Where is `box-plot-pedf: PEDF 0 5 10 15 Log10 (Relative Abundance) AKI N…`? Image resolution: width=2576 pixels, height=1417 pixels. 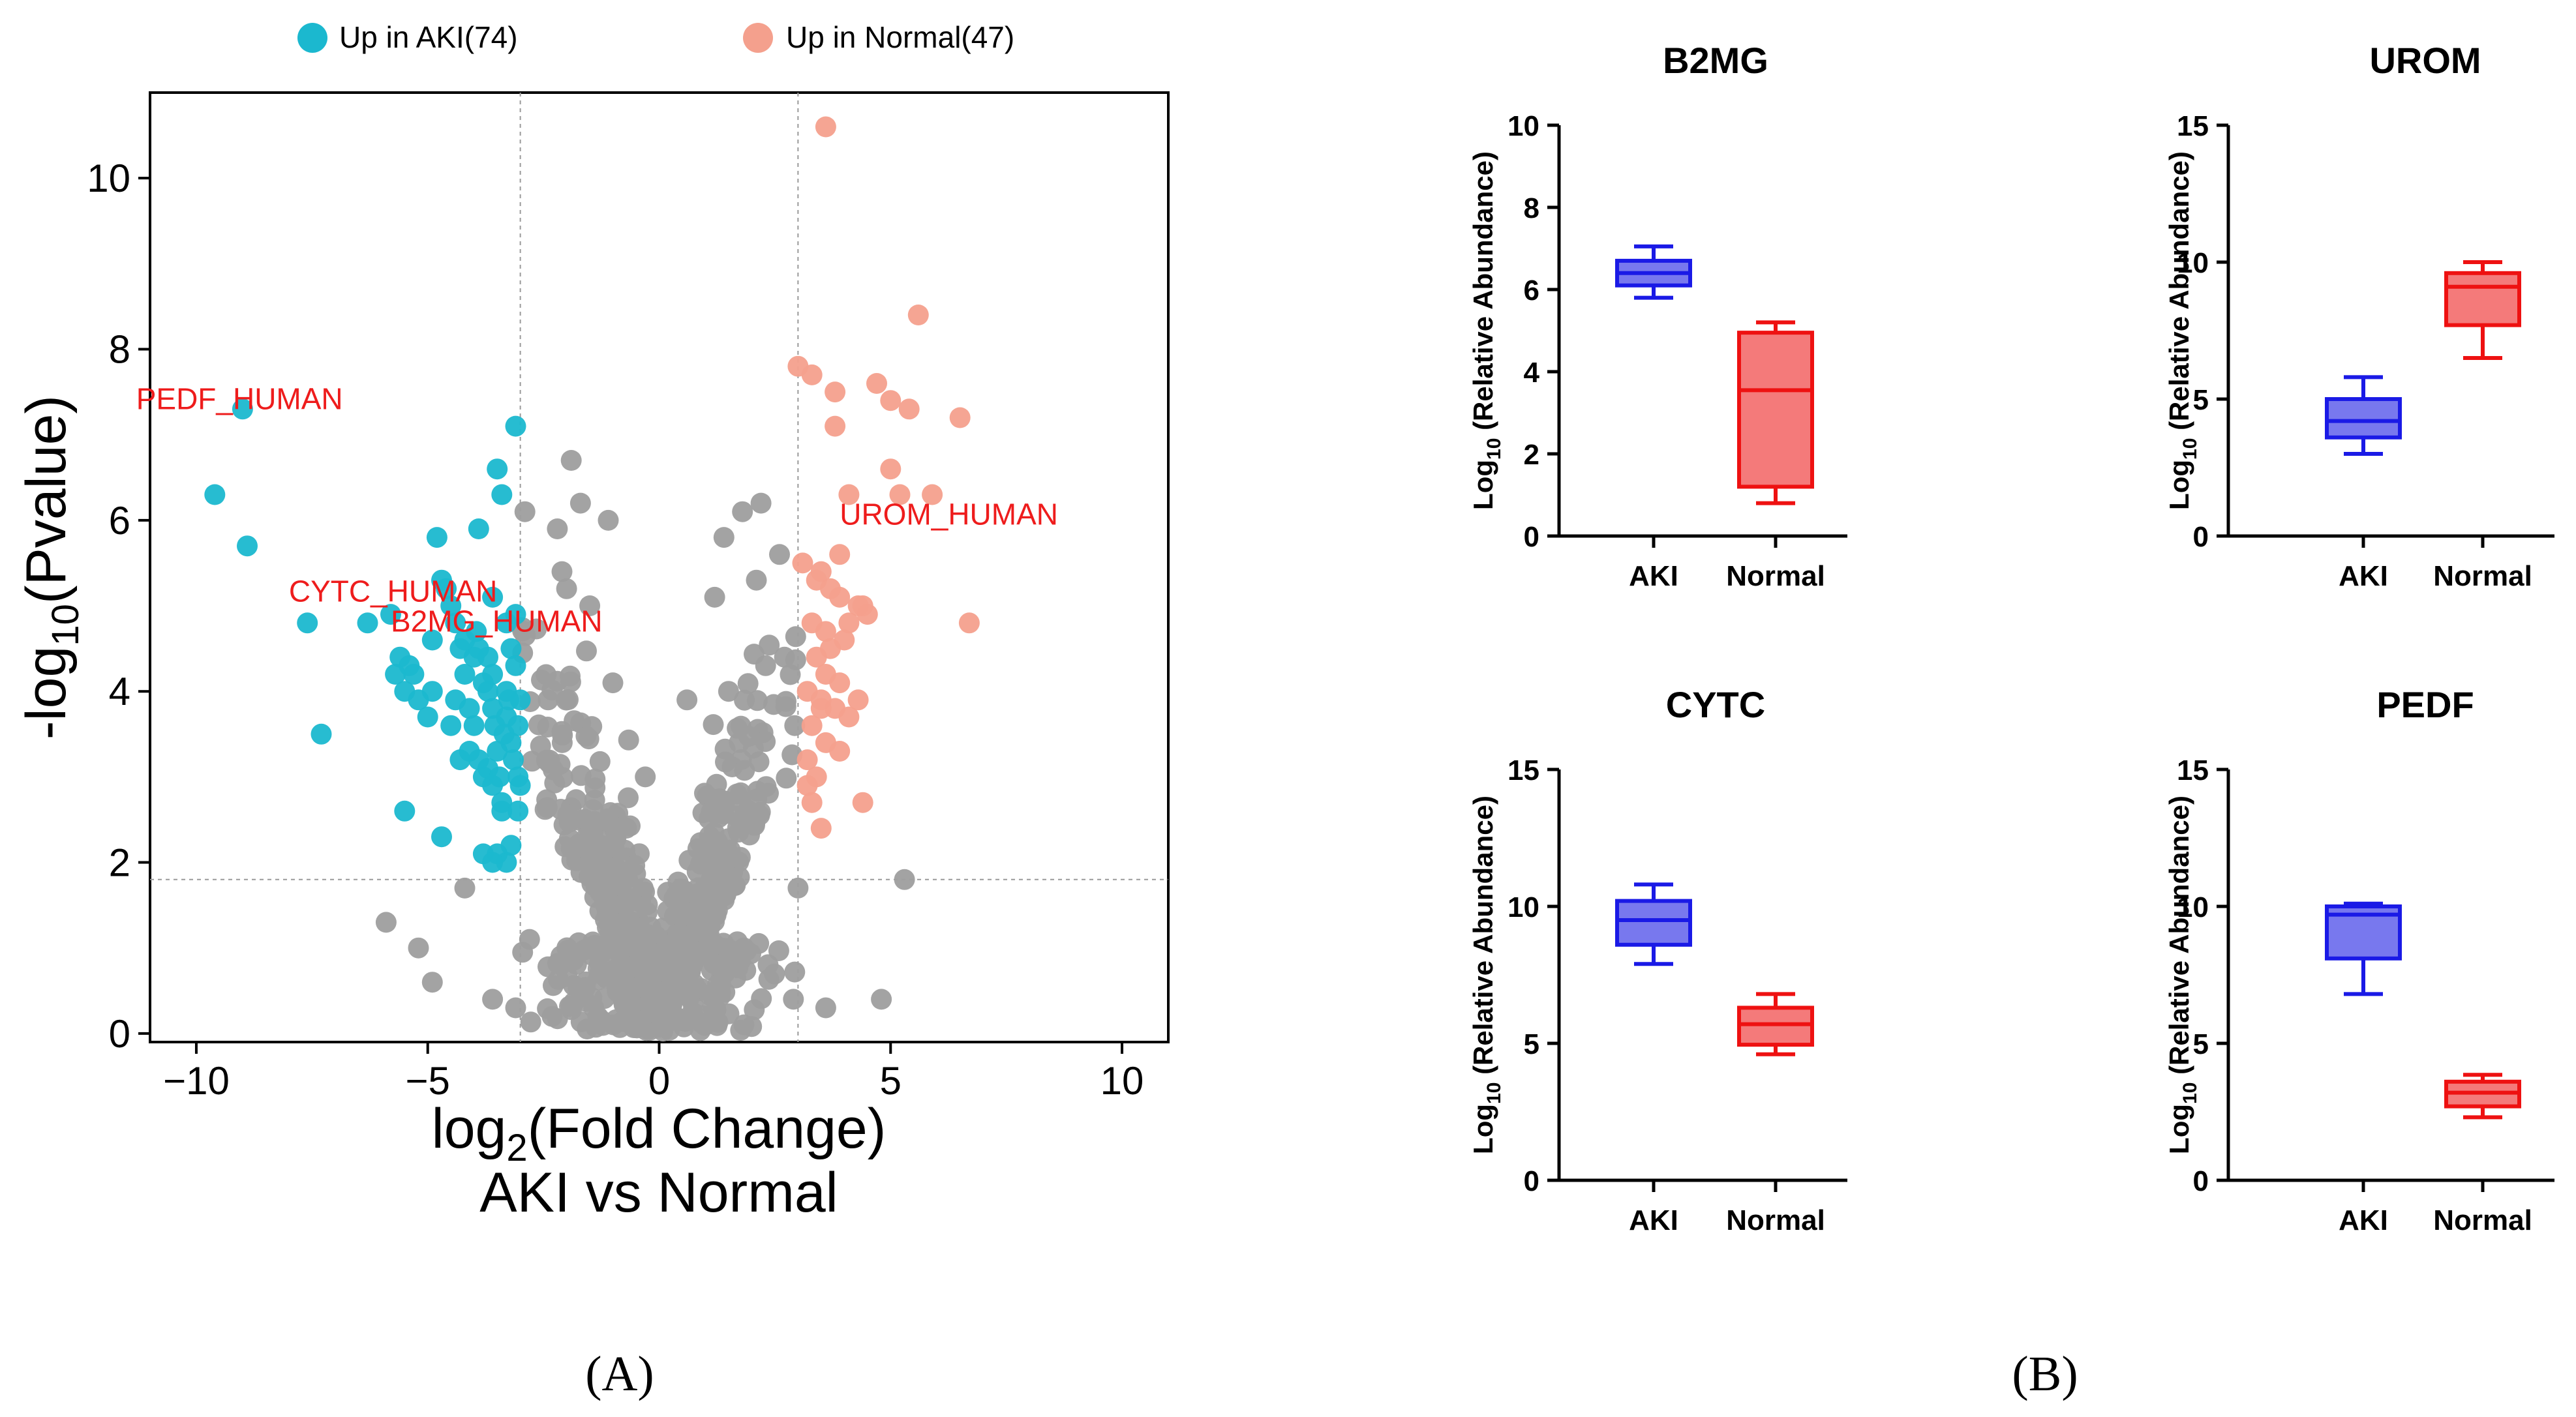
box-plot-pedf: PEDF 0 5 10 15 Log10 (Relative Abundance) AKI N… is located at coordinates (2359, 960).